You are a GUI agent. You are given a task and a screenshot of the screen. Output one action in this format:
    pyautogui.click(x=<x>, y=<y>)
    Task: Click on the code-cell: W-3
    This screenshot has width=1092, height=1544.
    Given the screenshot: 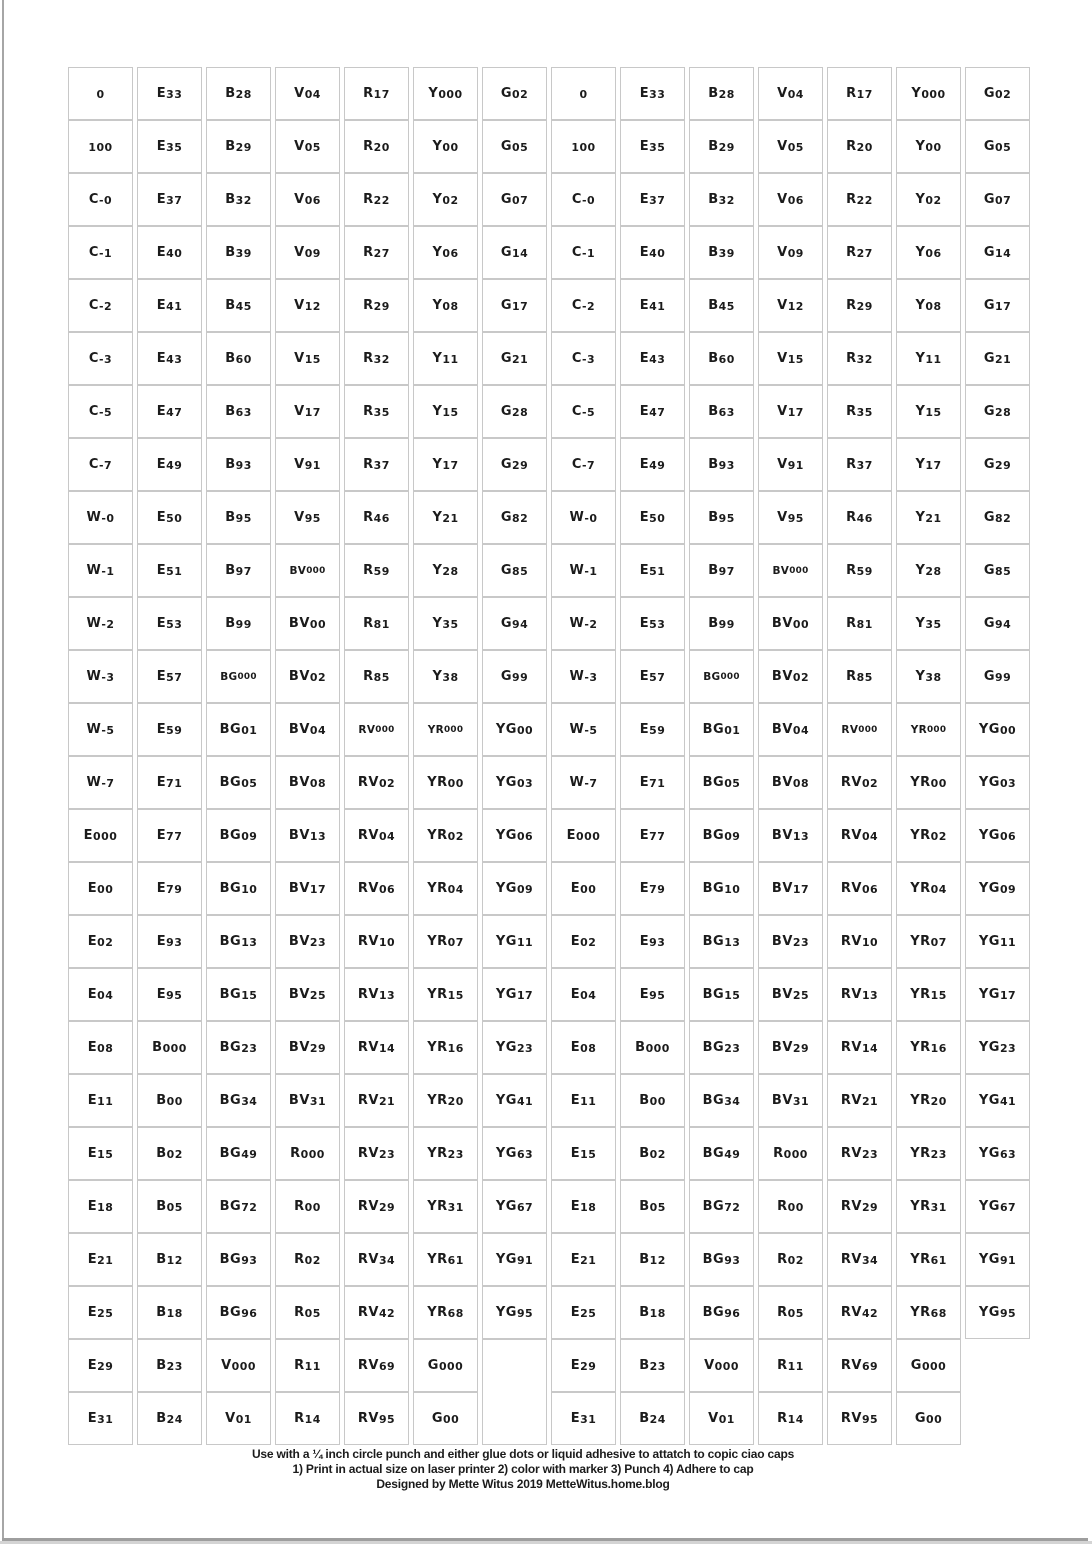 What is the action you would take?
    pyautogui.click(x=100, y=676)
    